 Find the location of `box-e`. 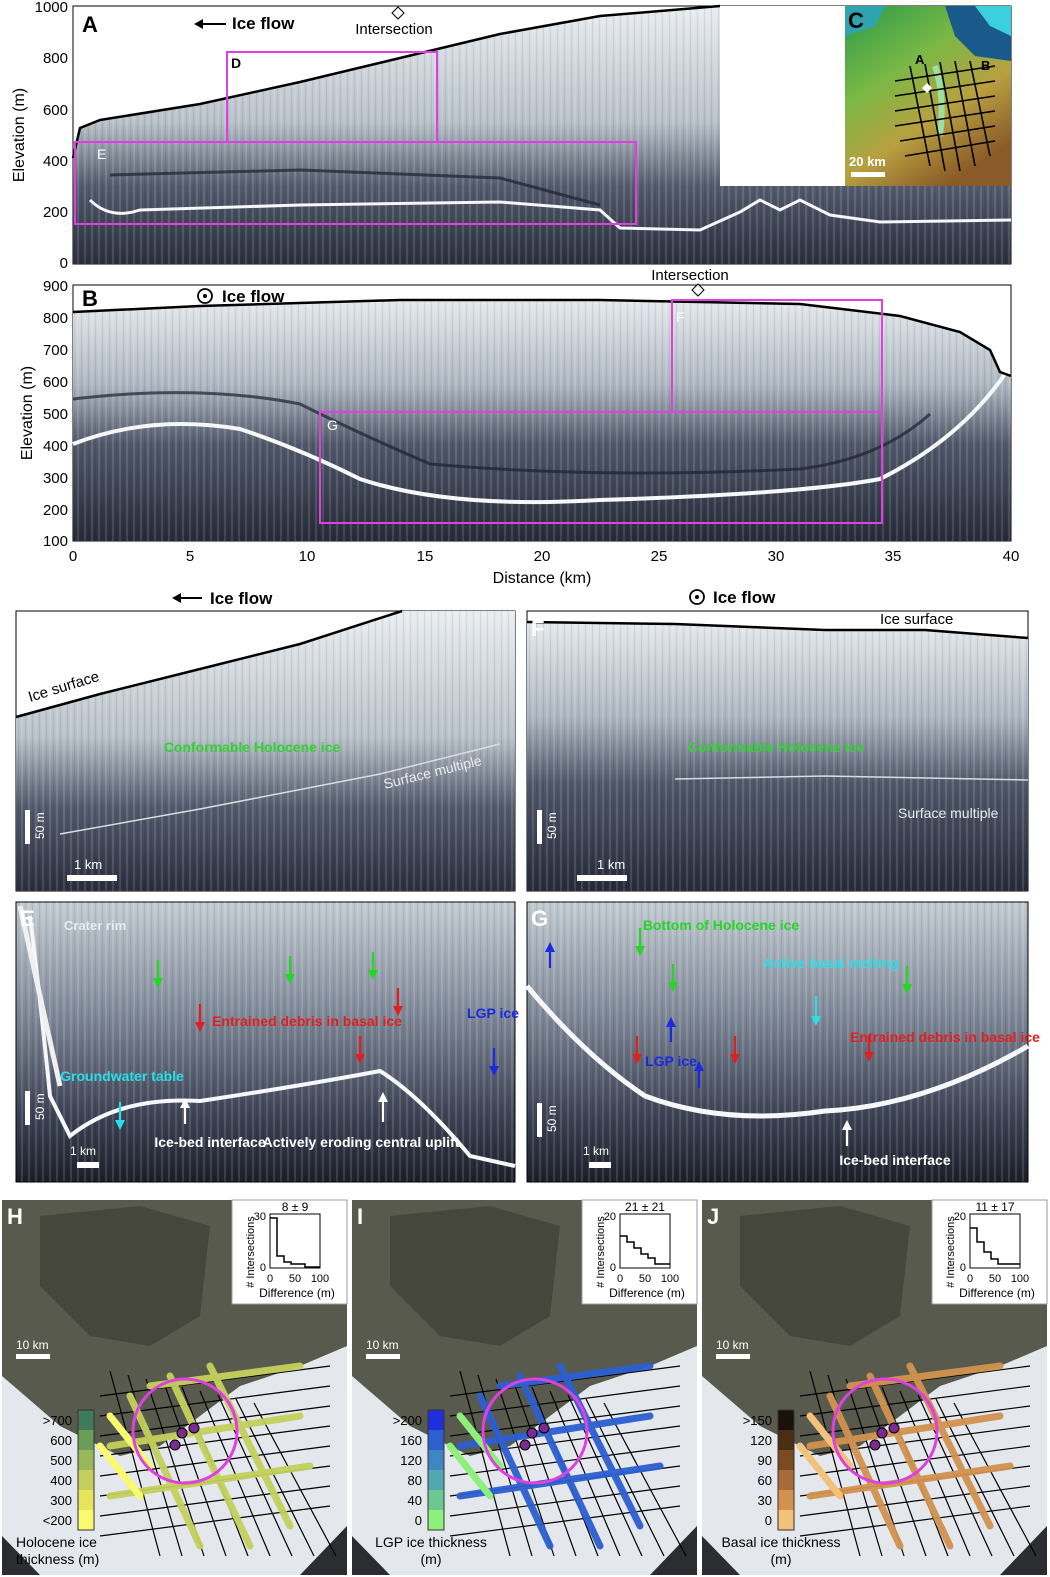

box-e is located at coordinates (355, 183).